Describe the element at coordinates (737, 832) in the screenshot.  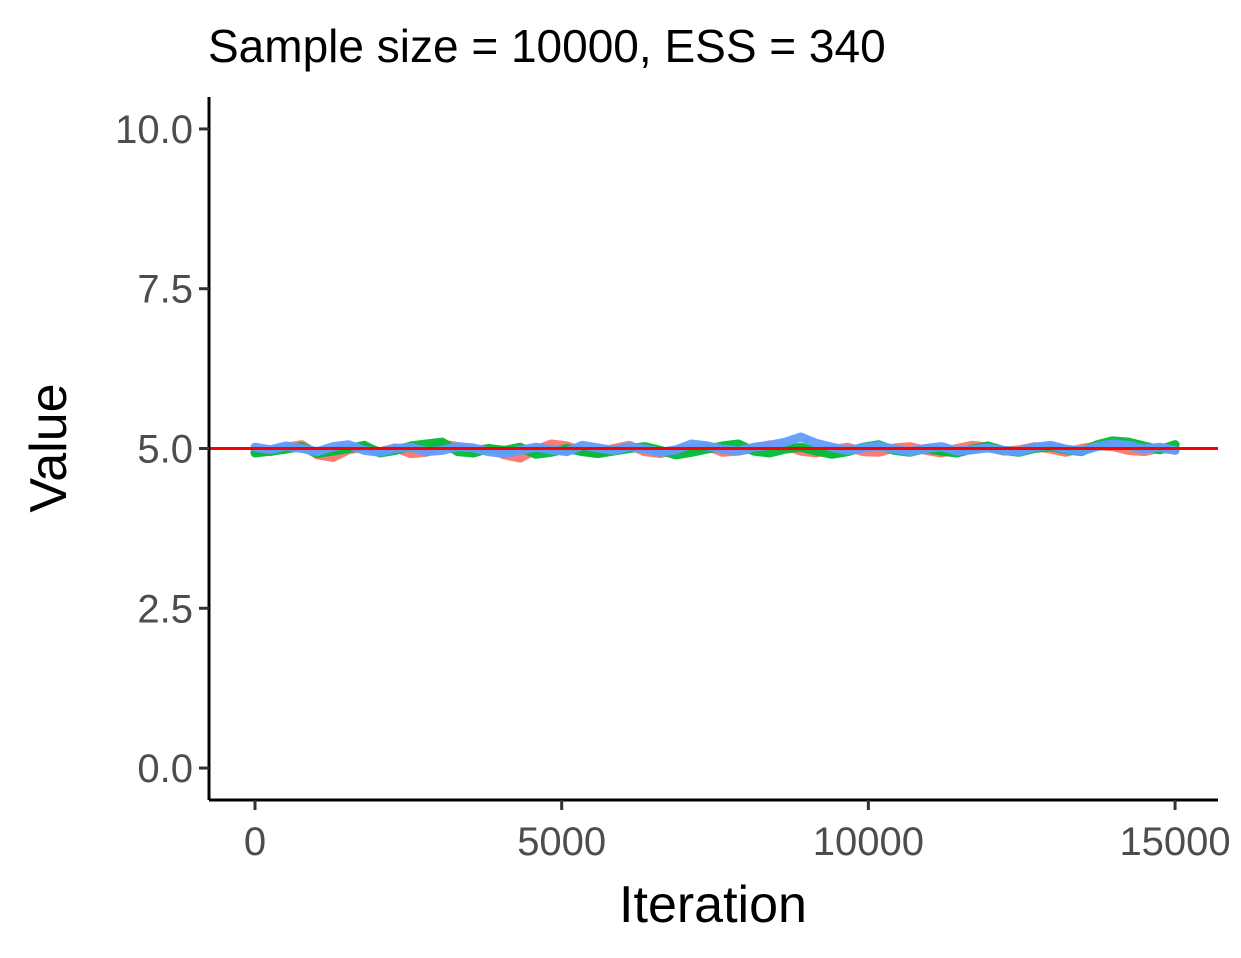
I see `x-axis-ticks: 0 5000 10000 15000` at that location.